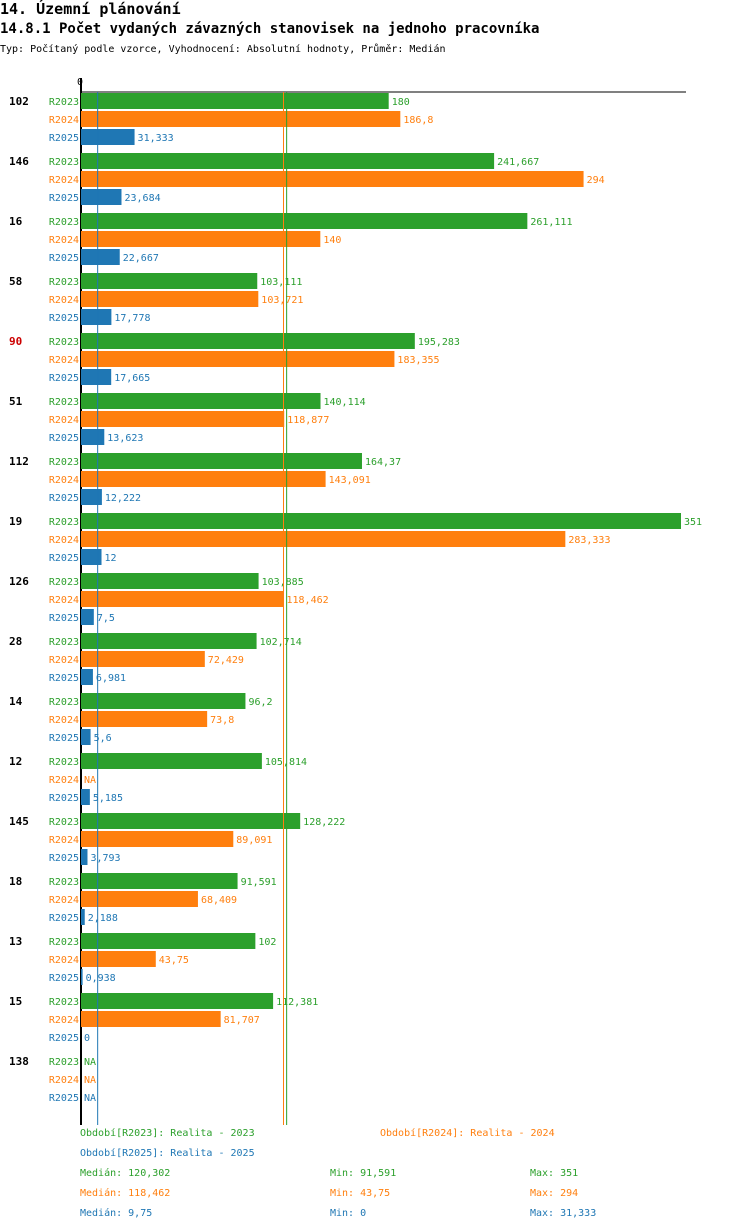  What do you see at coordinates (103, 918) in the screenshot?
I see `value-label-R2025-18: 2,188` at bounding box center [103, 918].